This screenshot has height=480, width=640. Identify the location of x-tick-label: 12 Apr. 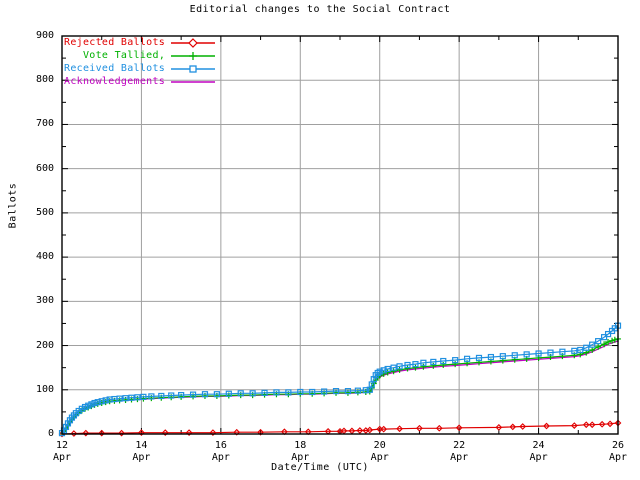
(62, 452).